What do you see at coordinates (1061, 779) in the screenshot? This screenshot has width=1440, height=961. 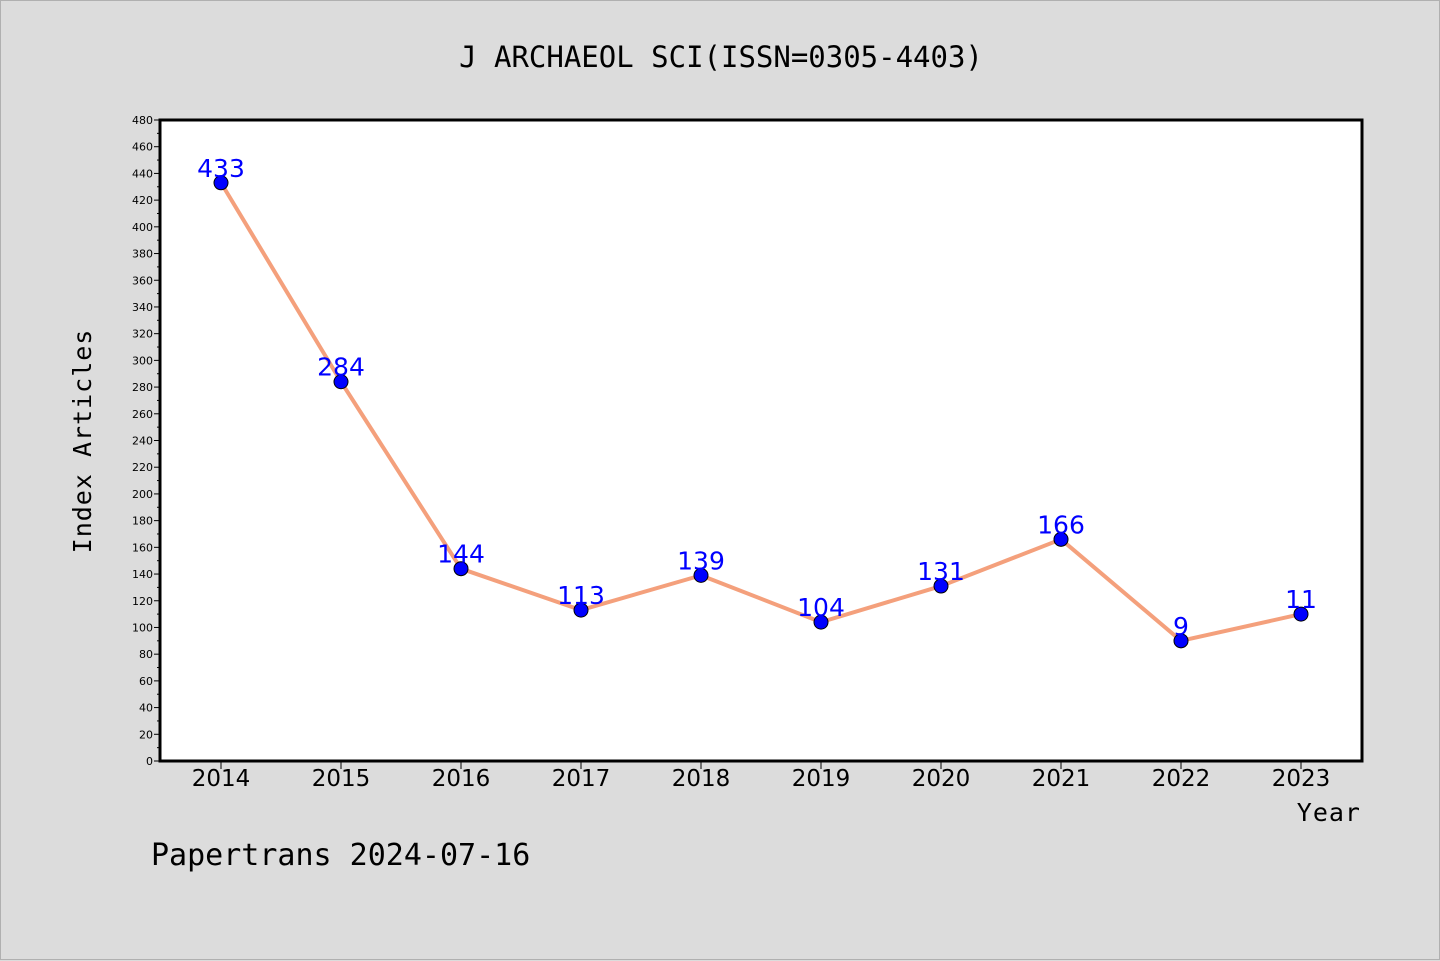 I see `x-tick-label: 2021` at bounding box center [1061, 779].